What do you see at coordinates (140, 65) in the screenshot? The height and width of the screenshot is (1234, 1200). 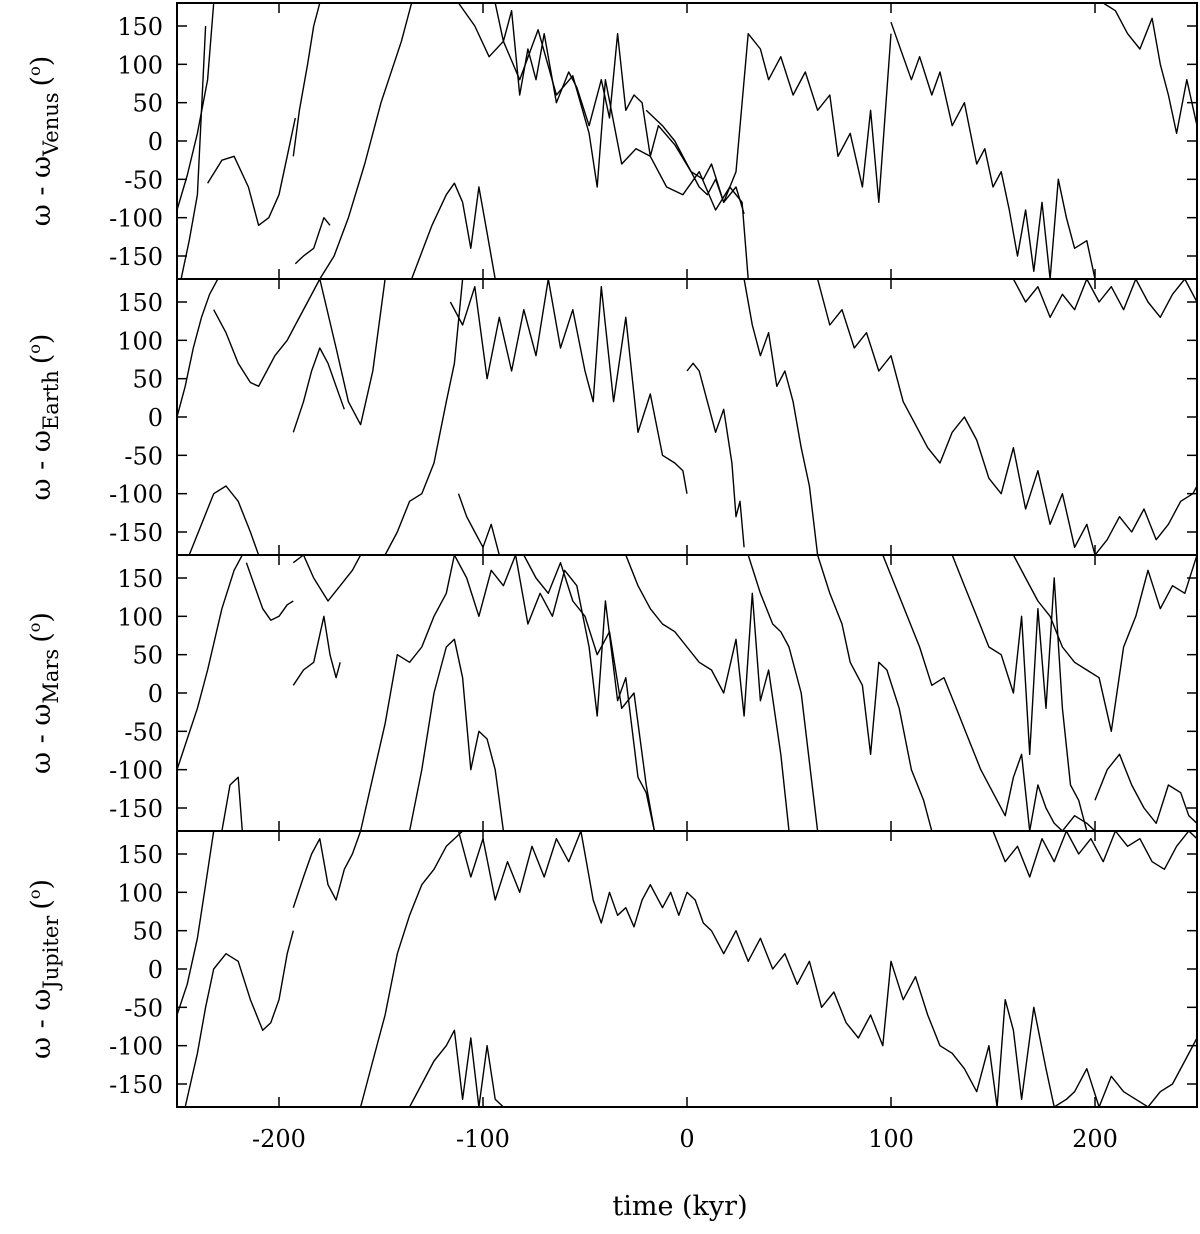 I see `y-tick-label-venus: 100` at bounding box center [140, 65].